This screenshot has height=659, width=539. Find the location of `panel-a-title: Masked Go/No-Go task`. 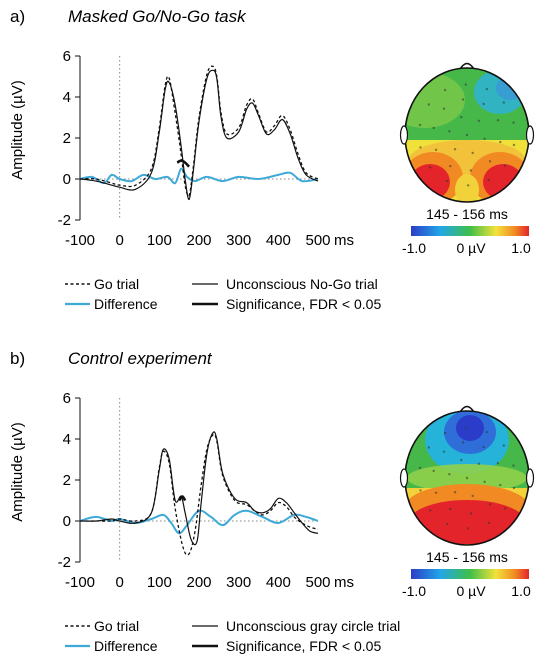

panel-a-title: Masked Go/No-Go task is located at coordinates (157, 16).